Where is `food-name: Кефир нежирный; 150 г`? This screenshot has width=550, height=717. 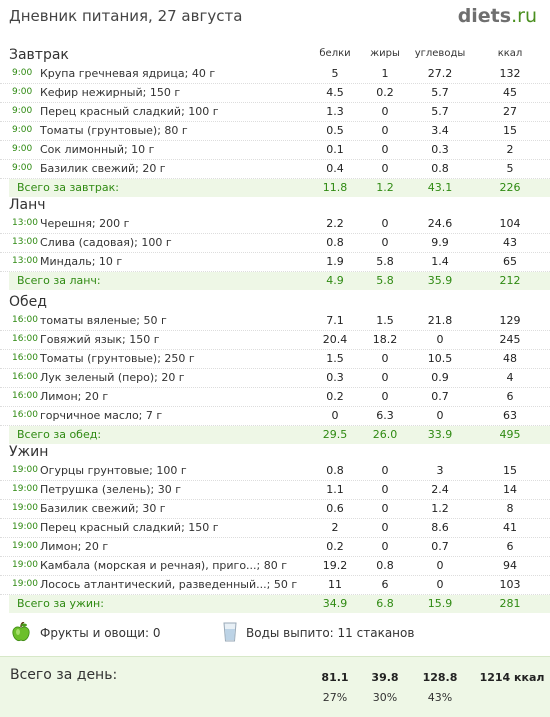
food-name: Кефир нежирный; 150 г is located at coordinates (110, 92).